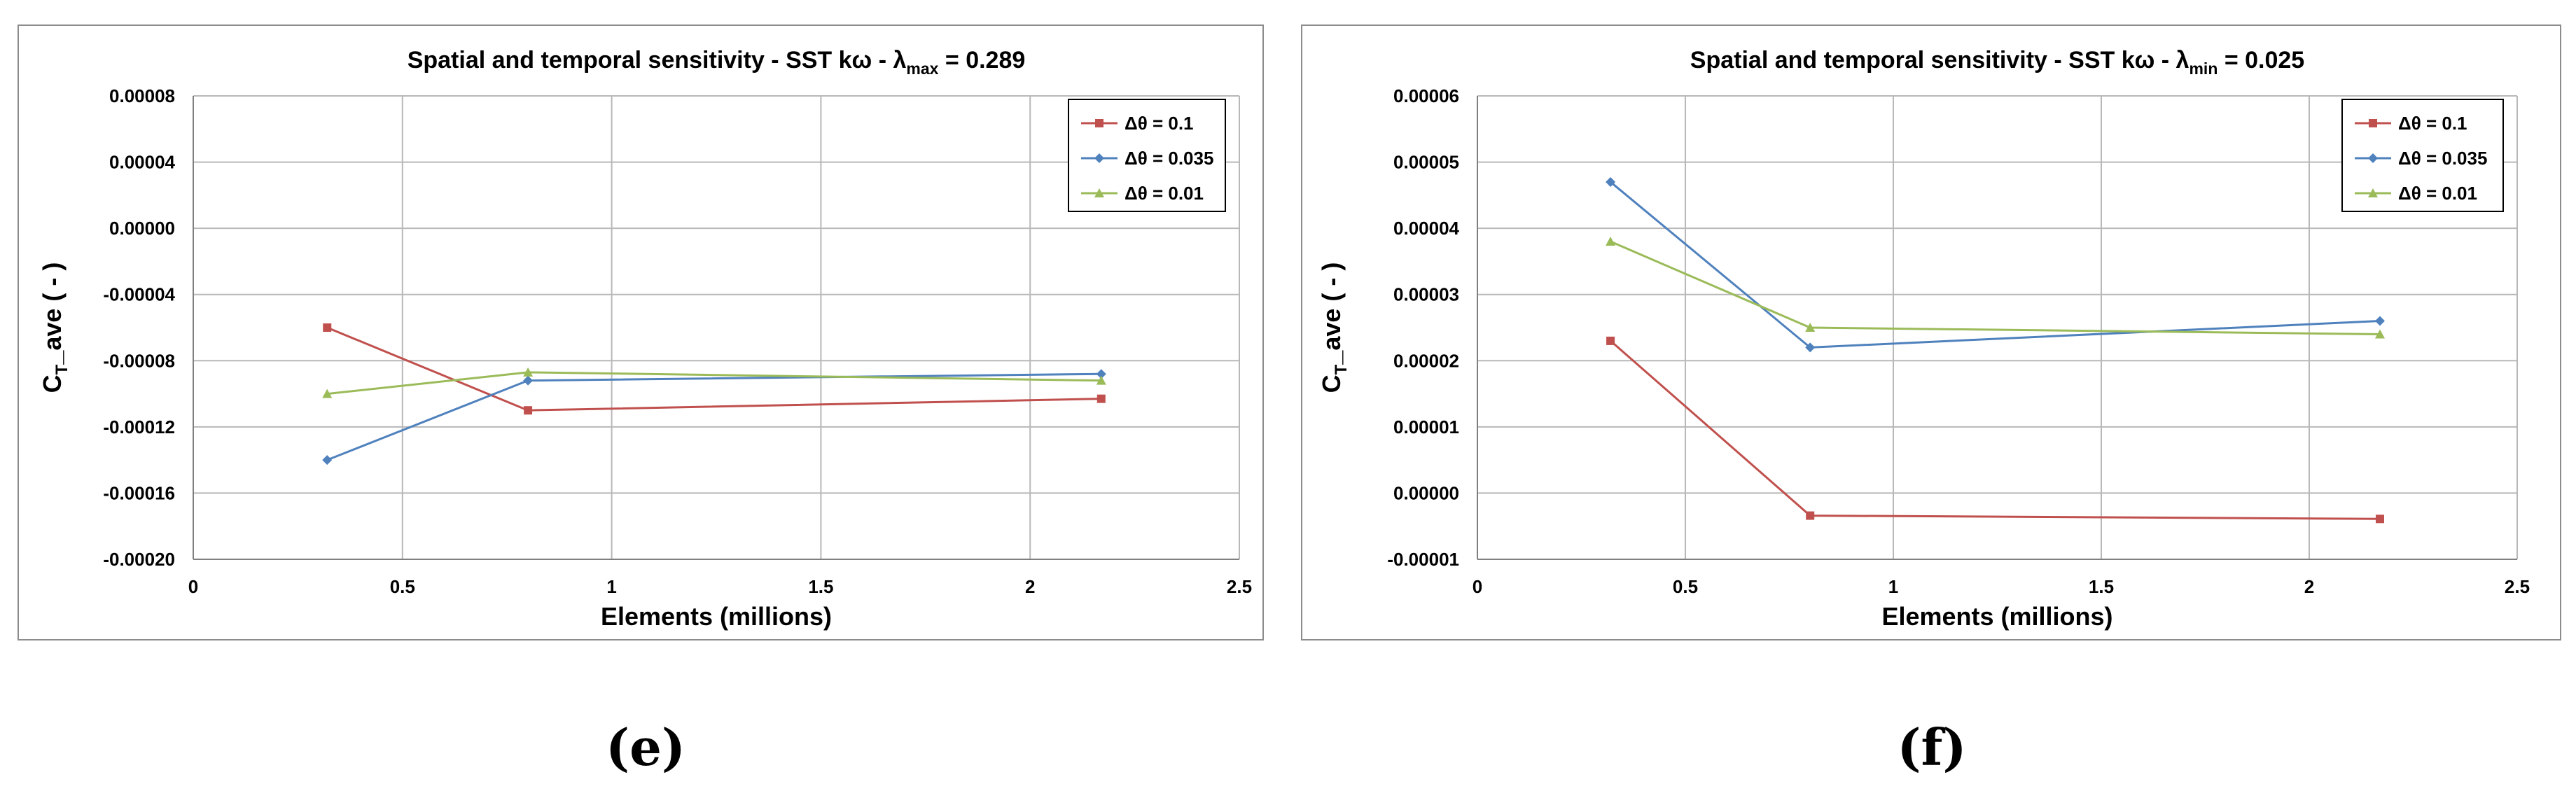  I want to click on y-tick-label: 0.00008, so click(142, 95).